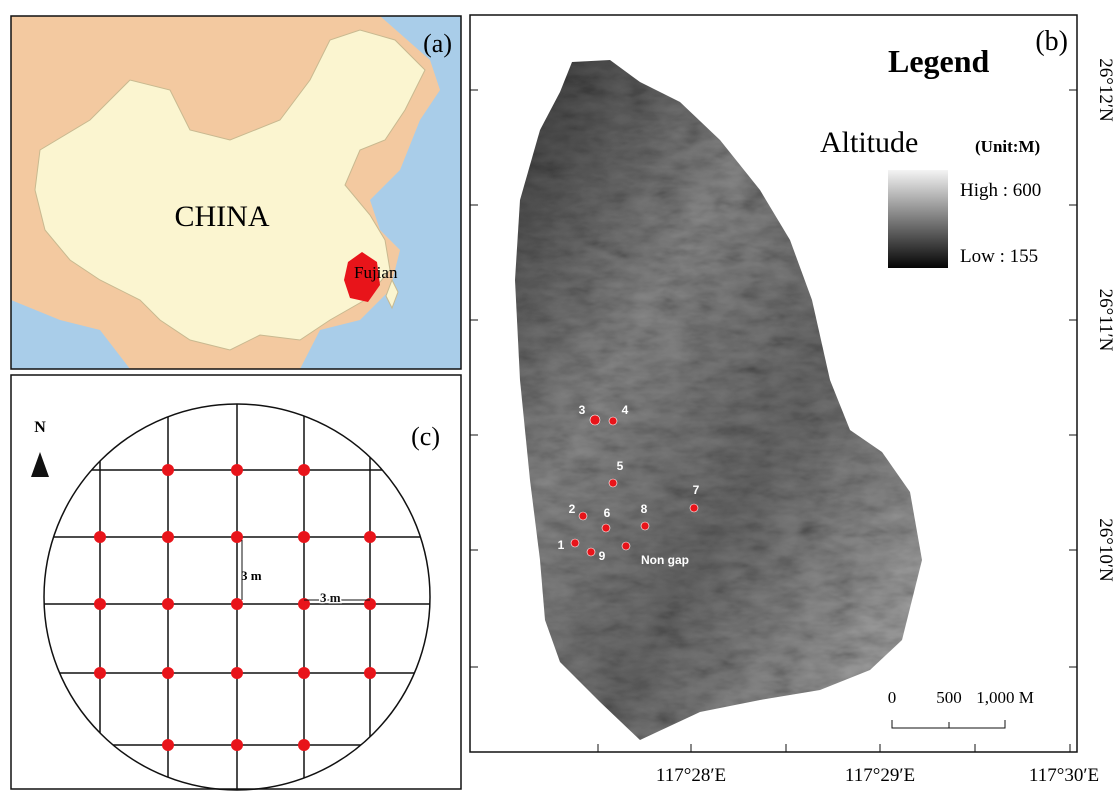  What do you see at coordinates (629, 485) in the screenshot?
I see `sites: 1 2 3 4 5 6 7 8 9 Non gap` at bounding box center [629, 485].